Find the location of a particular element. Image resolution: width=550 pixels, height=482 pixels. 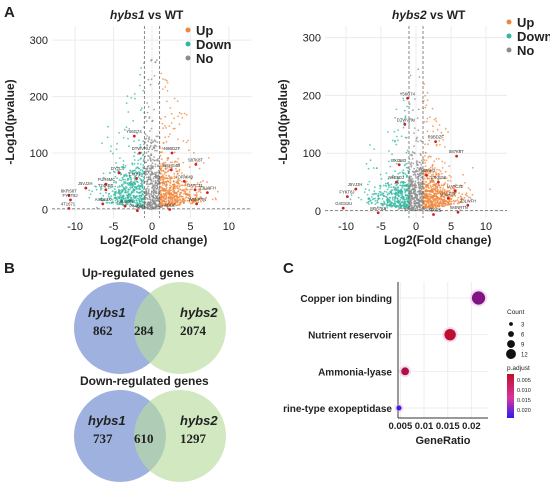

gene-label: FYKT8J is located at coordinates (346, 192).